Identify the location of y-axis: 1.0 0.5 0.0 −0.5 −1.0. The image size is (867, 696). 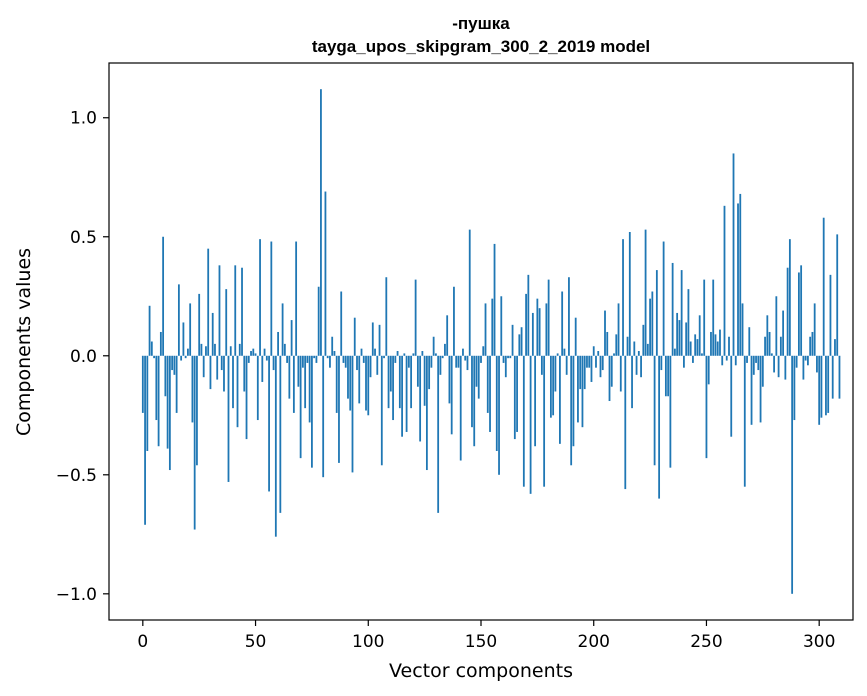
(82, 357).